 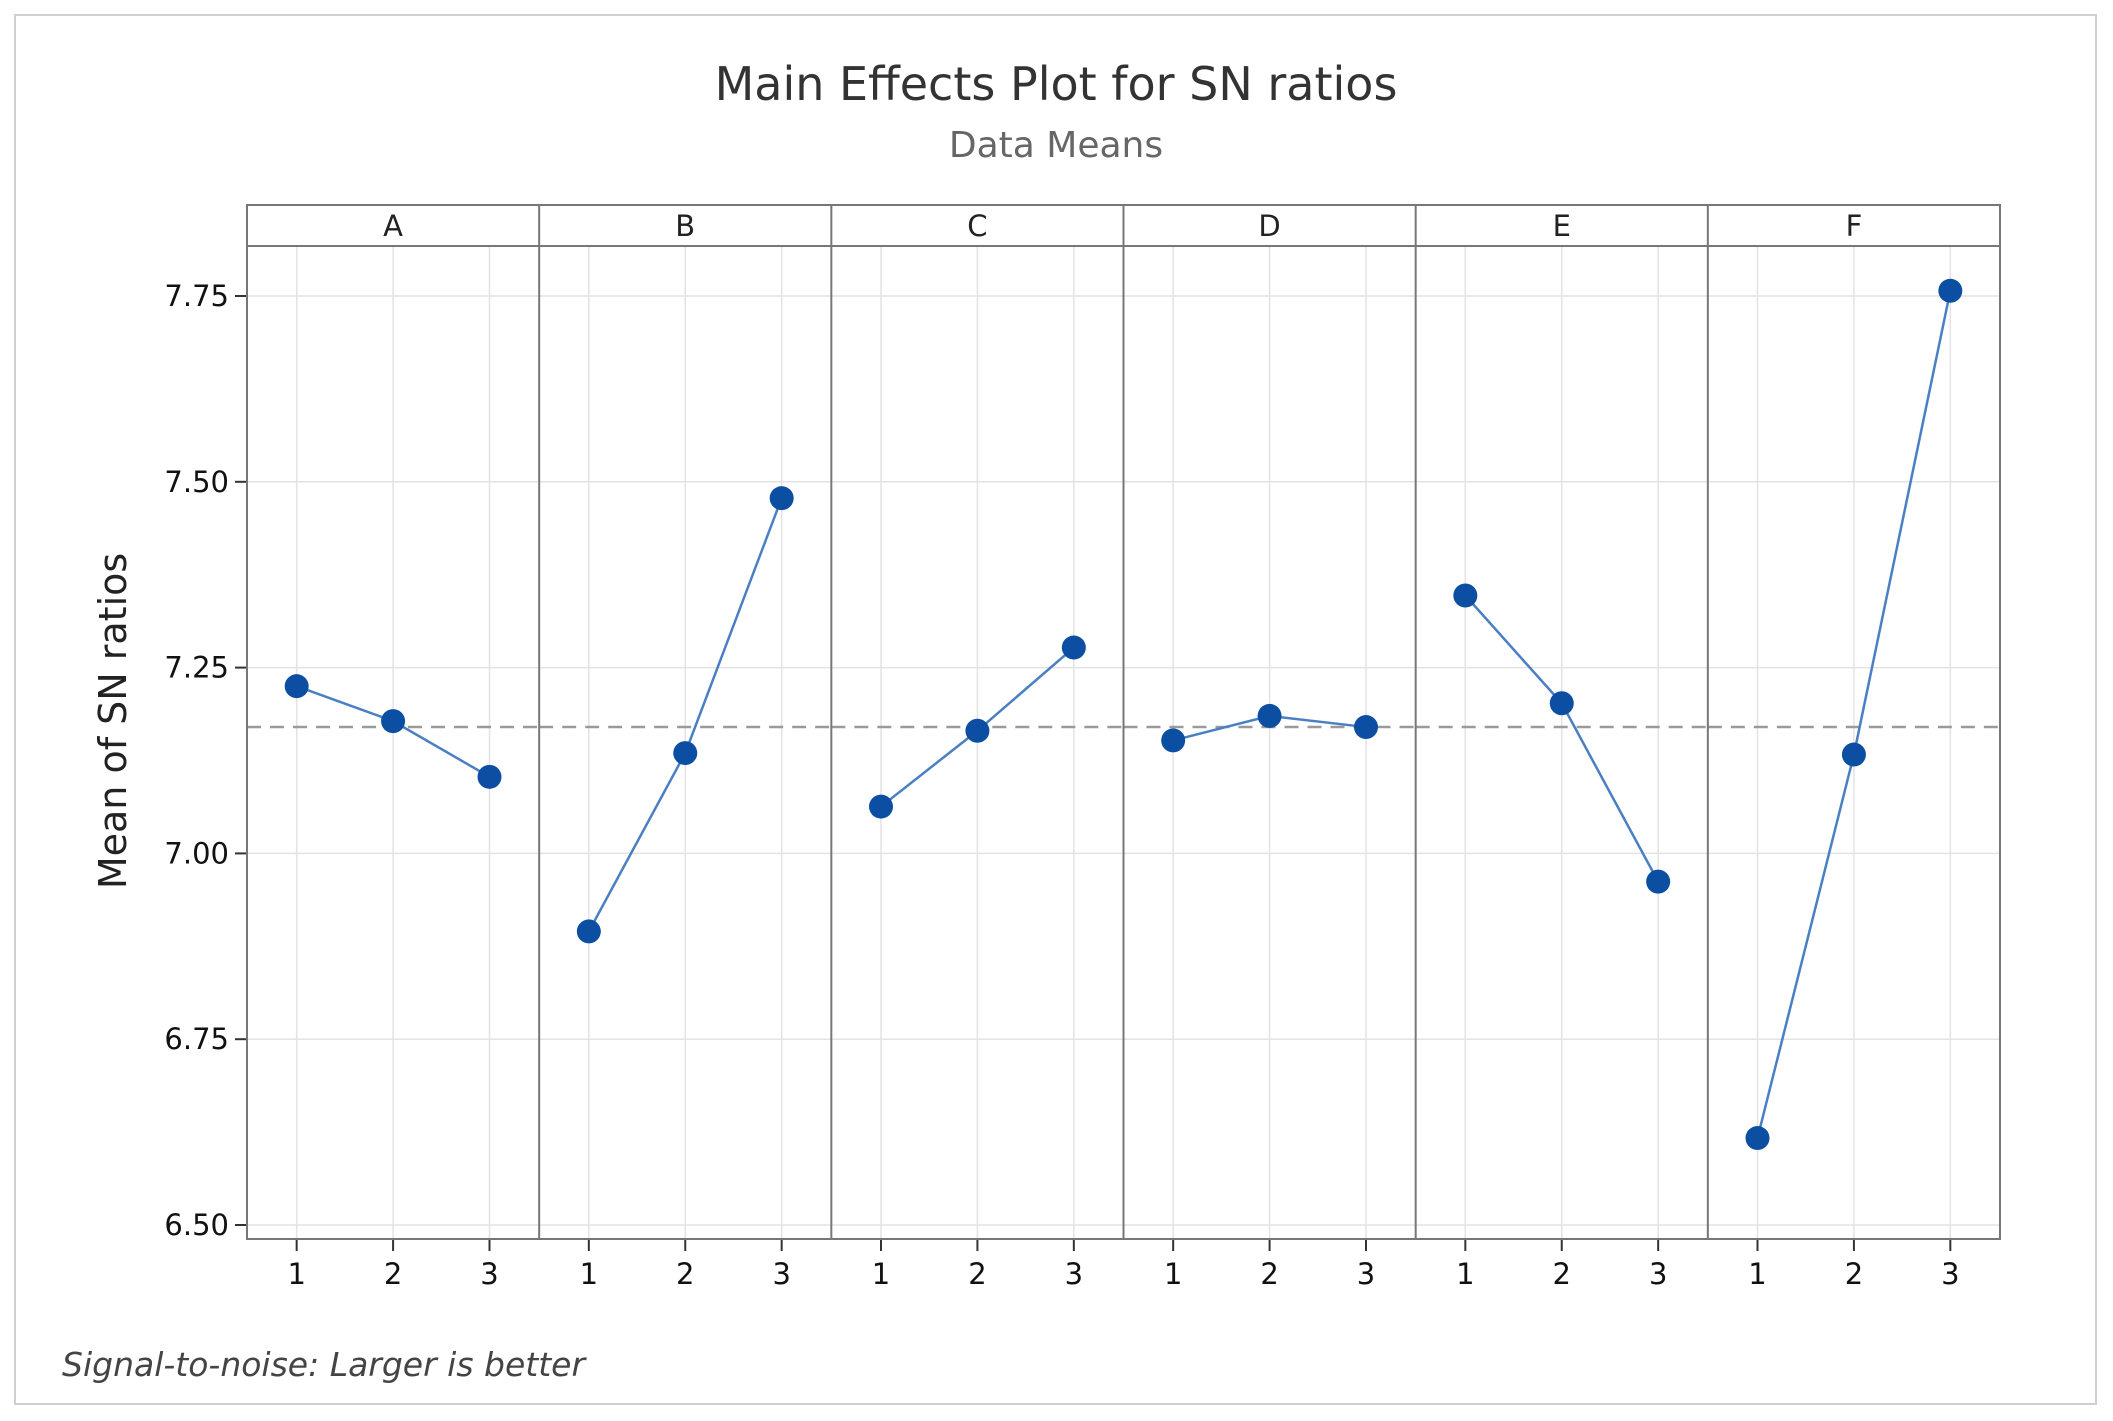 What do you see at coordinates (196, 668) in the screenshot?
I see `y-tick-label: 7.25` at bounding box center [196, 668].